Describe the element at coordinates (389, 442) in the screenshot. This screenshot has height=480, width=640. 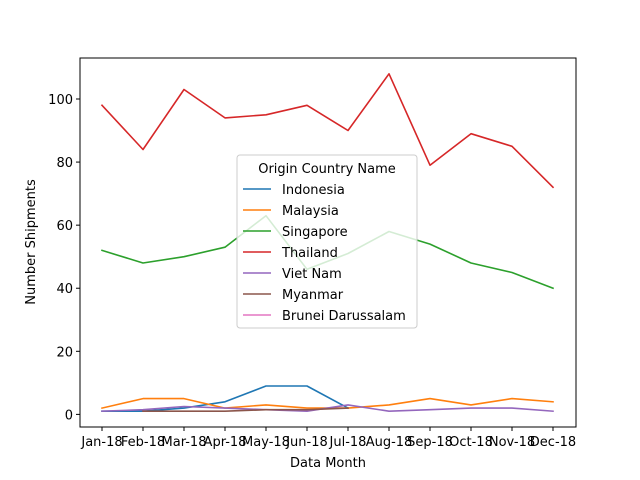
I see `x-tick-label: Aug-18` at that location.